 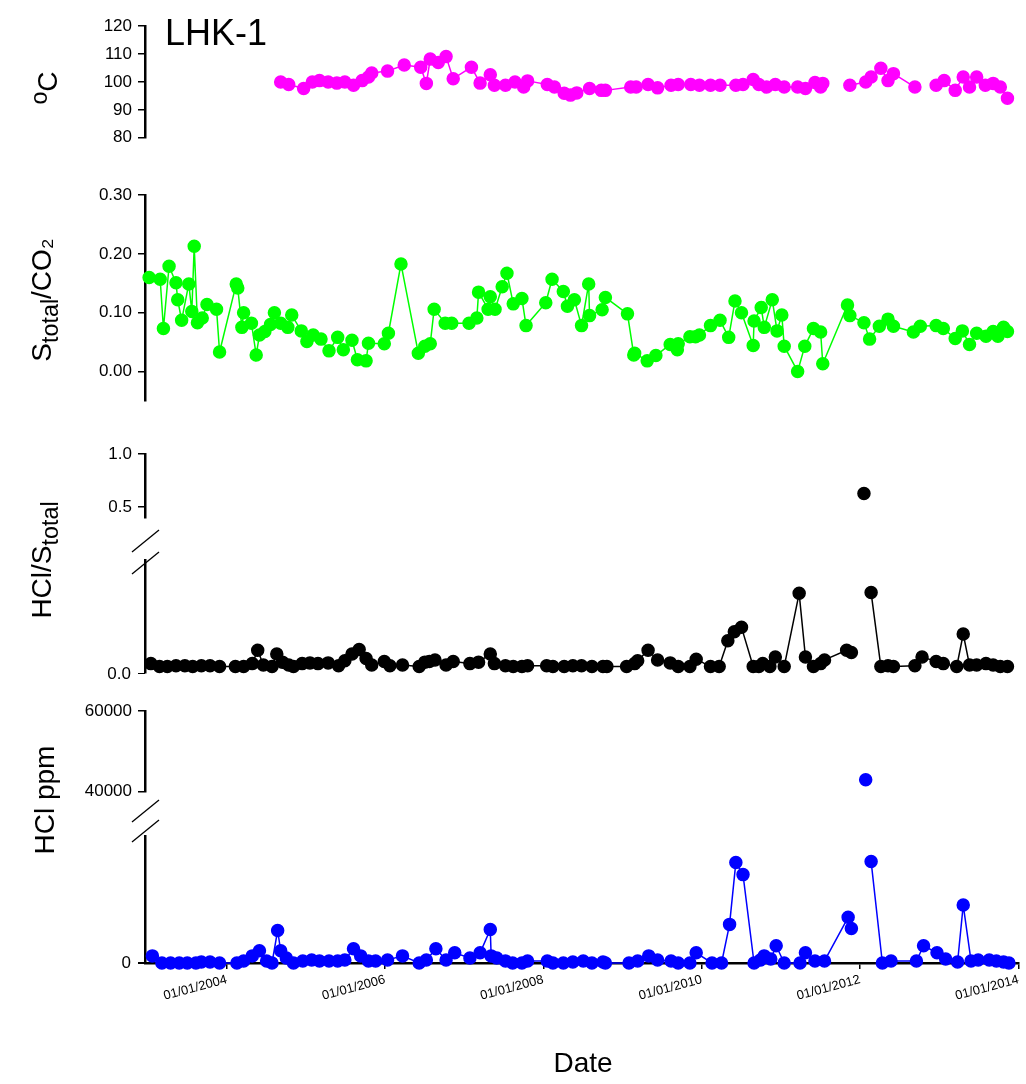 I want to click on y-tick-label: 90, so click(x=122, y=109).